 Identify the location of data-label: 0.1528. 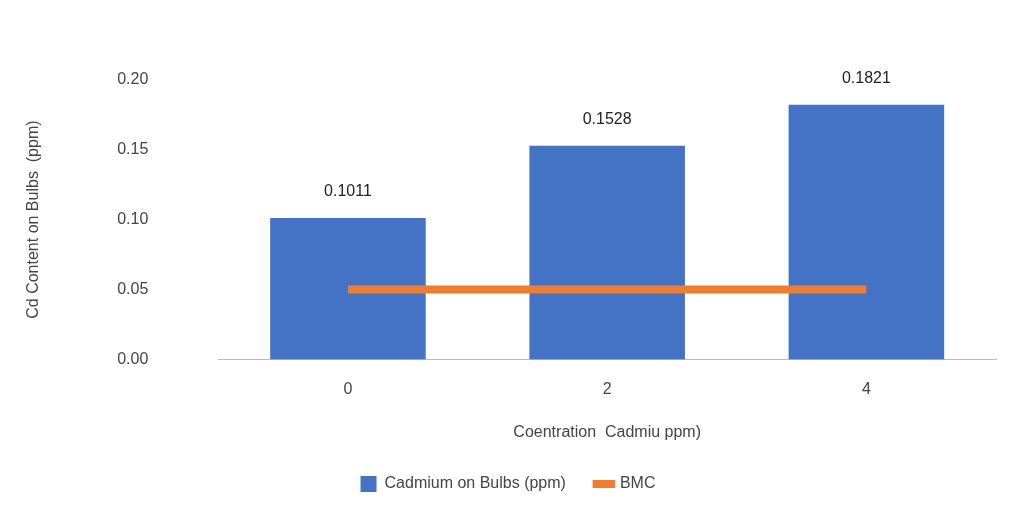
(607, 119).